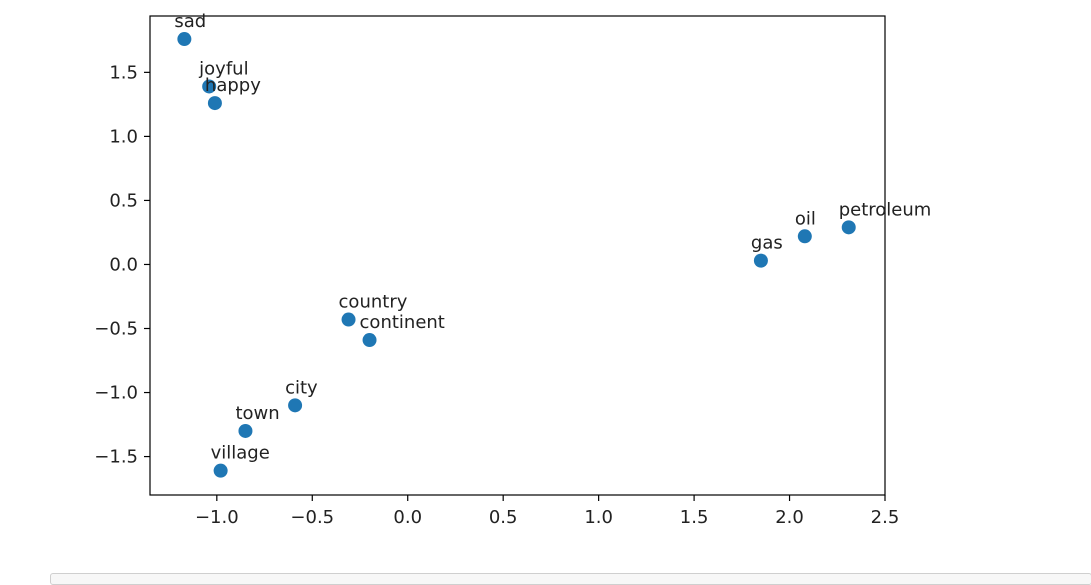 The image size is (1091, 585). What do you see at coordinates (209, 86) in the screenshot?
I see `scatter-point-joyful` at bounding box center [209, 86].